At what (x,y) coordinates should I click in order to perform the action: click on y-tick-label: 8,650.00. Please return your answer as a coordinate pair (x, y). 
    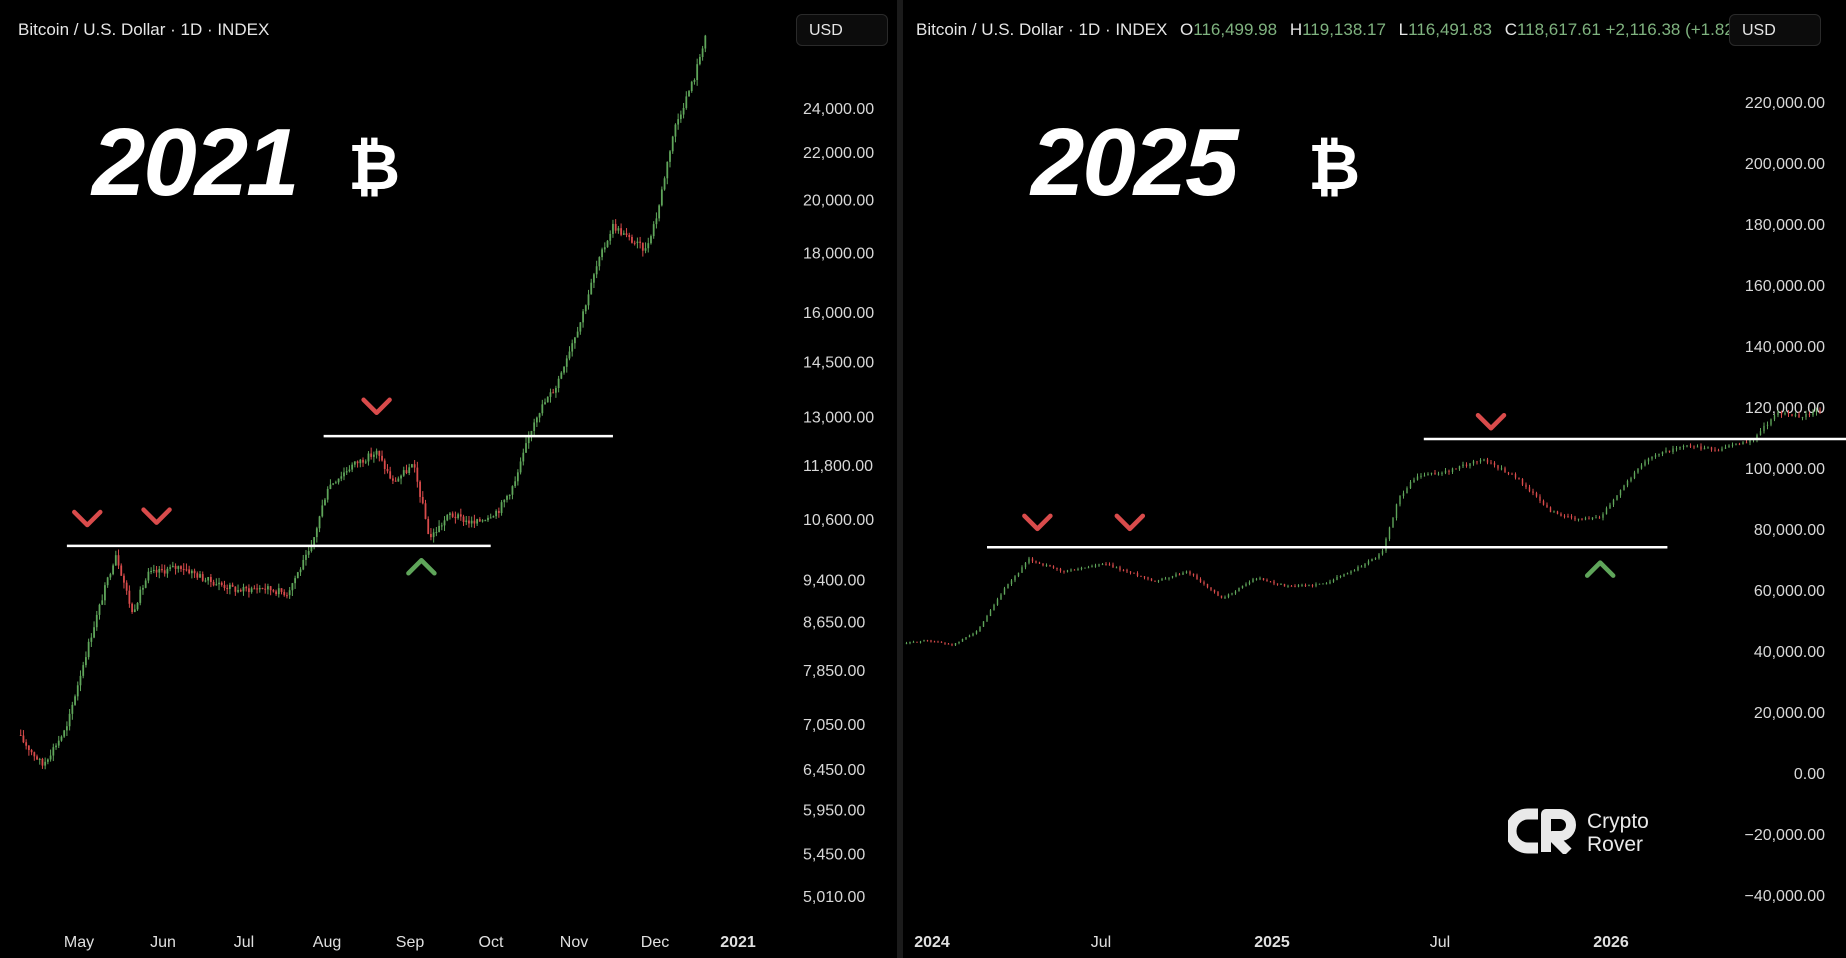
    Looking at the image, I should click on (834, 622).